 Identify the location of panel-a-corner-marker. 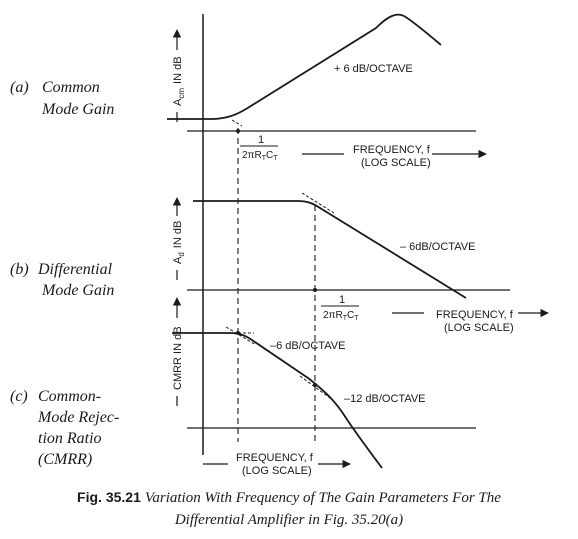
(238, 131).